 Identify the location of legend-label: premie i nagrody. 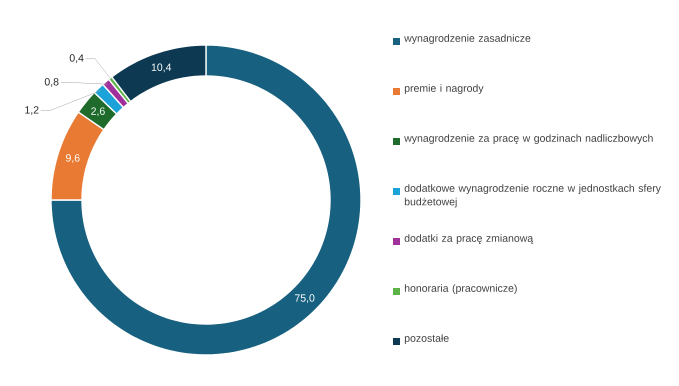
(444, 89).